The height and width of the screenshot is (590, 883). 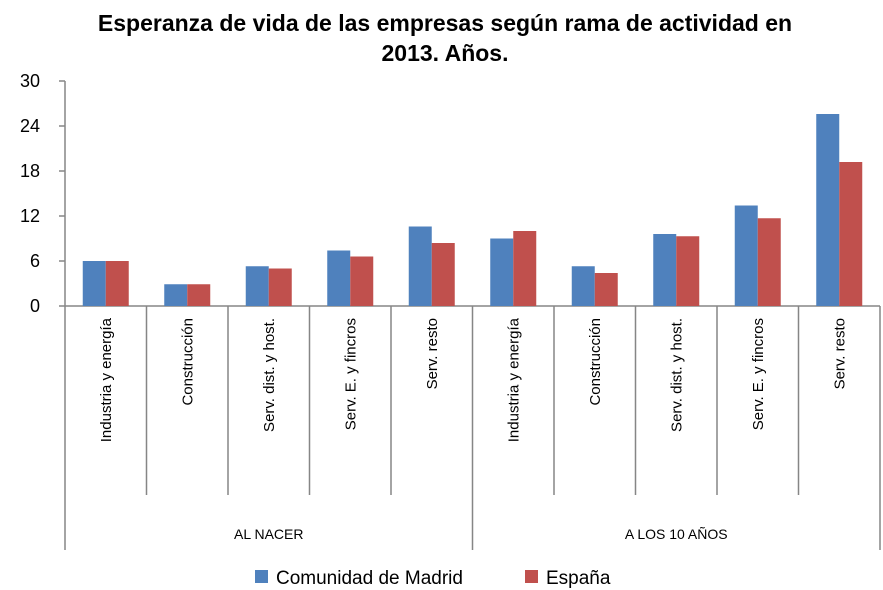 I want to click on y-tick-label: 30, so click(x=30, y=81).